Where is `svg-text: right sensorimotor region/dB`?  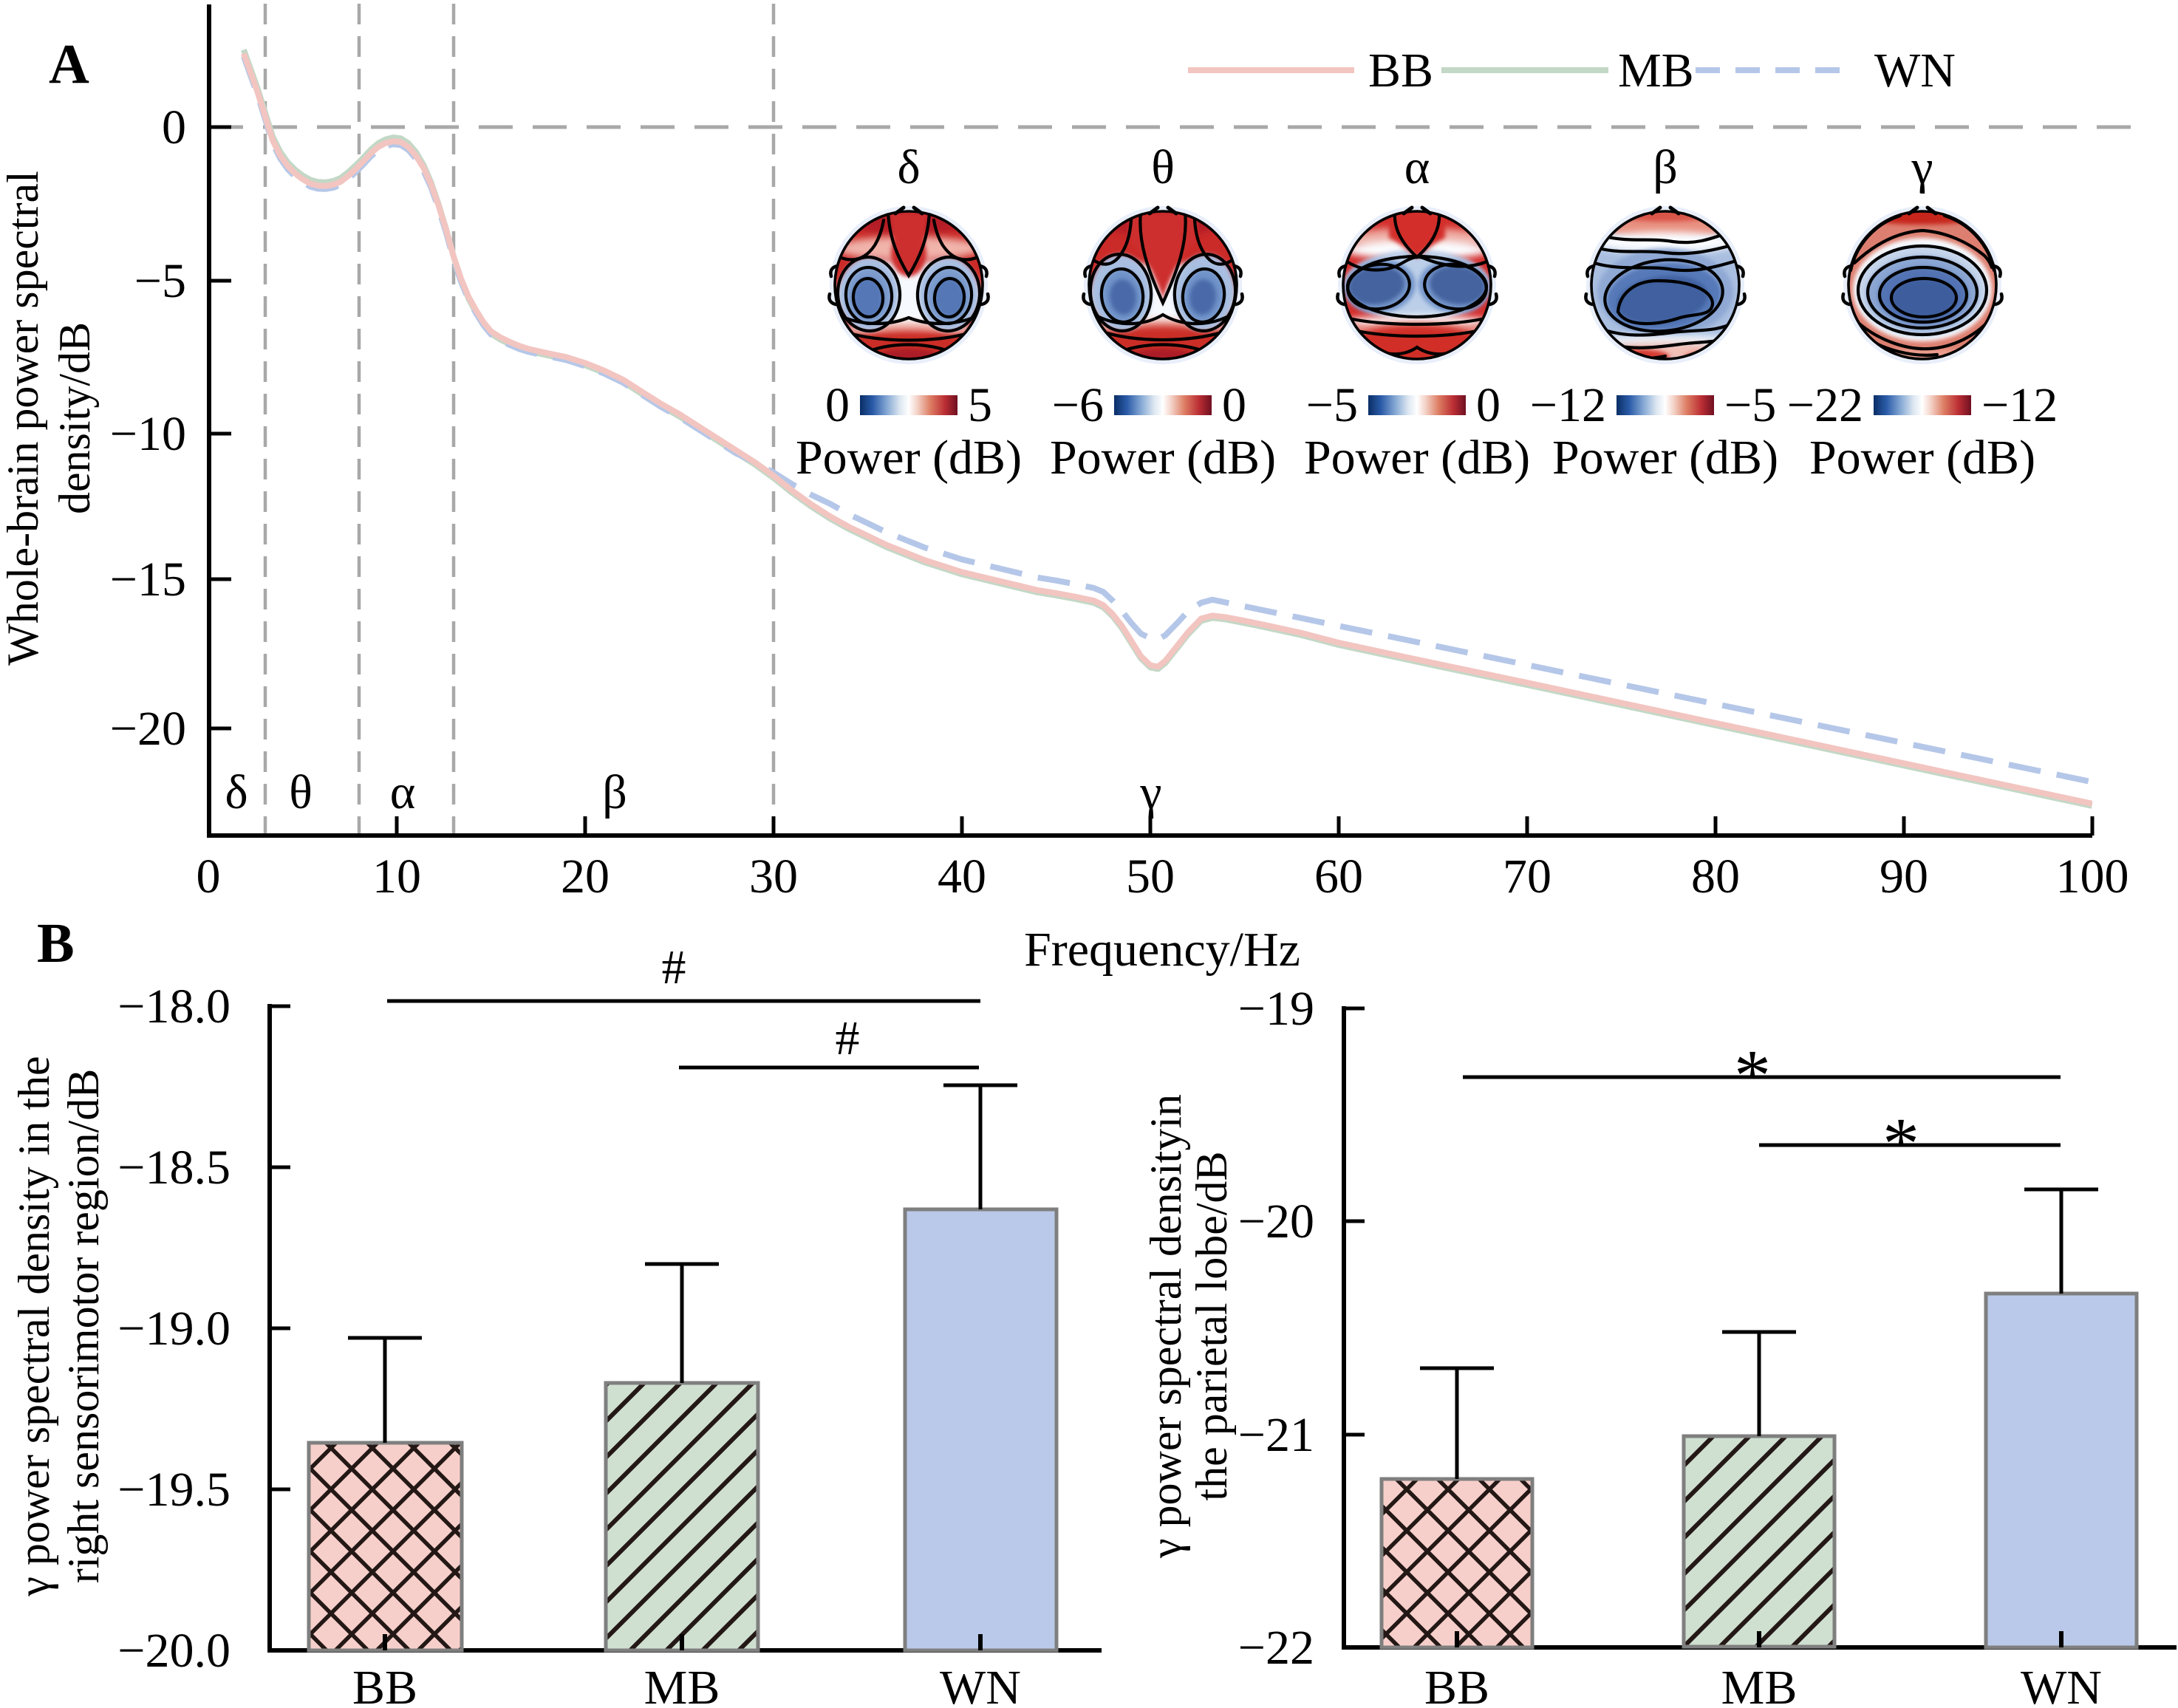 svg-text: right sensorimotor region/dB is located at coordinates (83, 1326).